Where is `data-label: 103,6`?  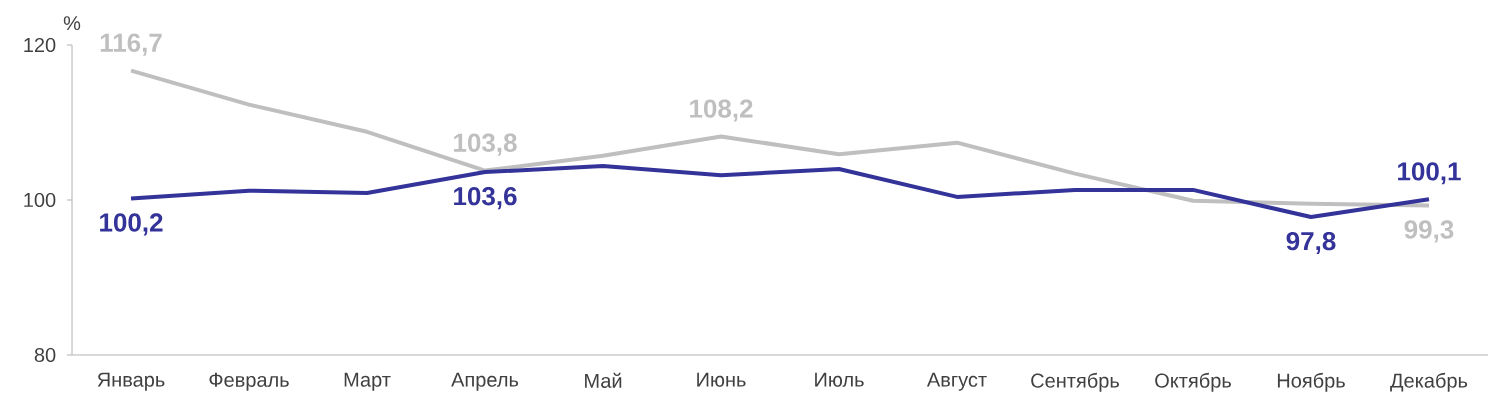
data-label: 103,6 is located at coordinates (485, 198).